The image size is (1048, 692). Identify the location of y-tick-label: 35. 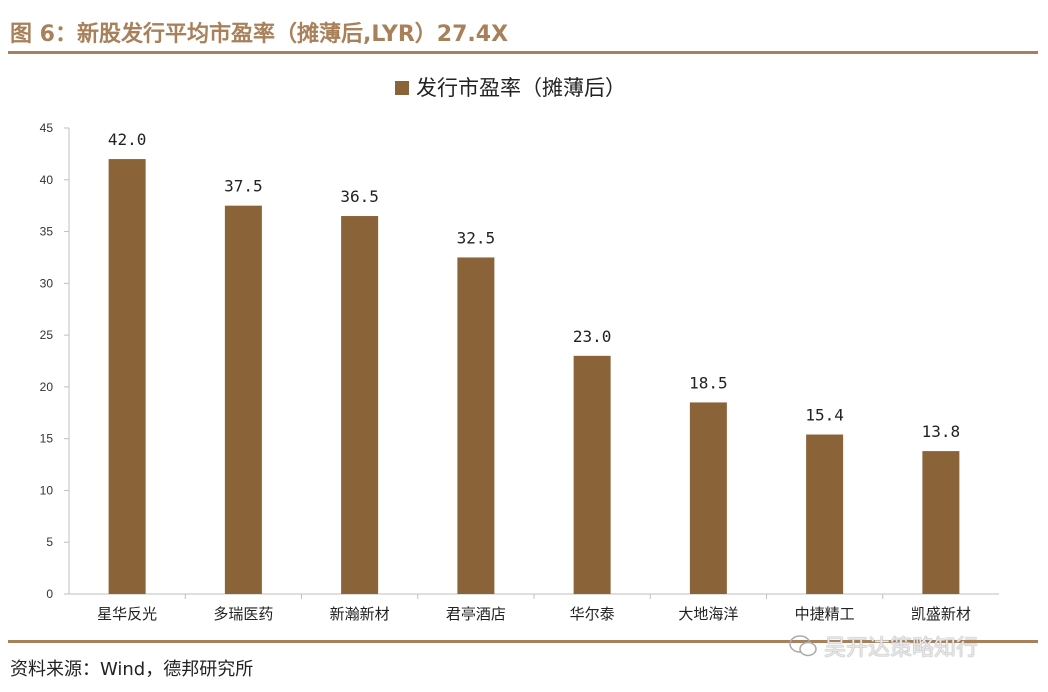
(47, 232).